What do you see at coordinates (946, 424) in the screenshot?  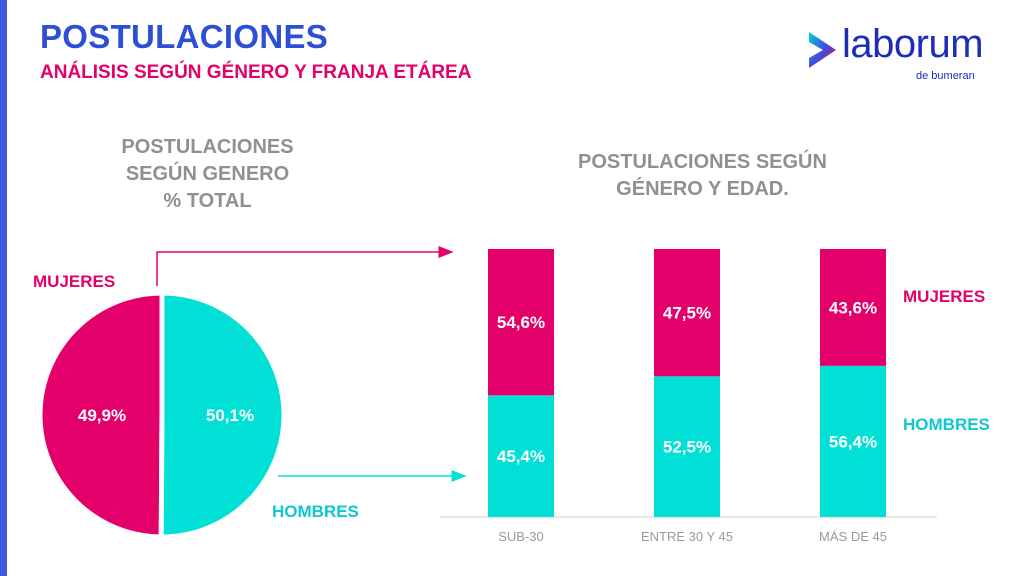 I see `legend-men: HOMBRES` at bounding box center [946, 424].